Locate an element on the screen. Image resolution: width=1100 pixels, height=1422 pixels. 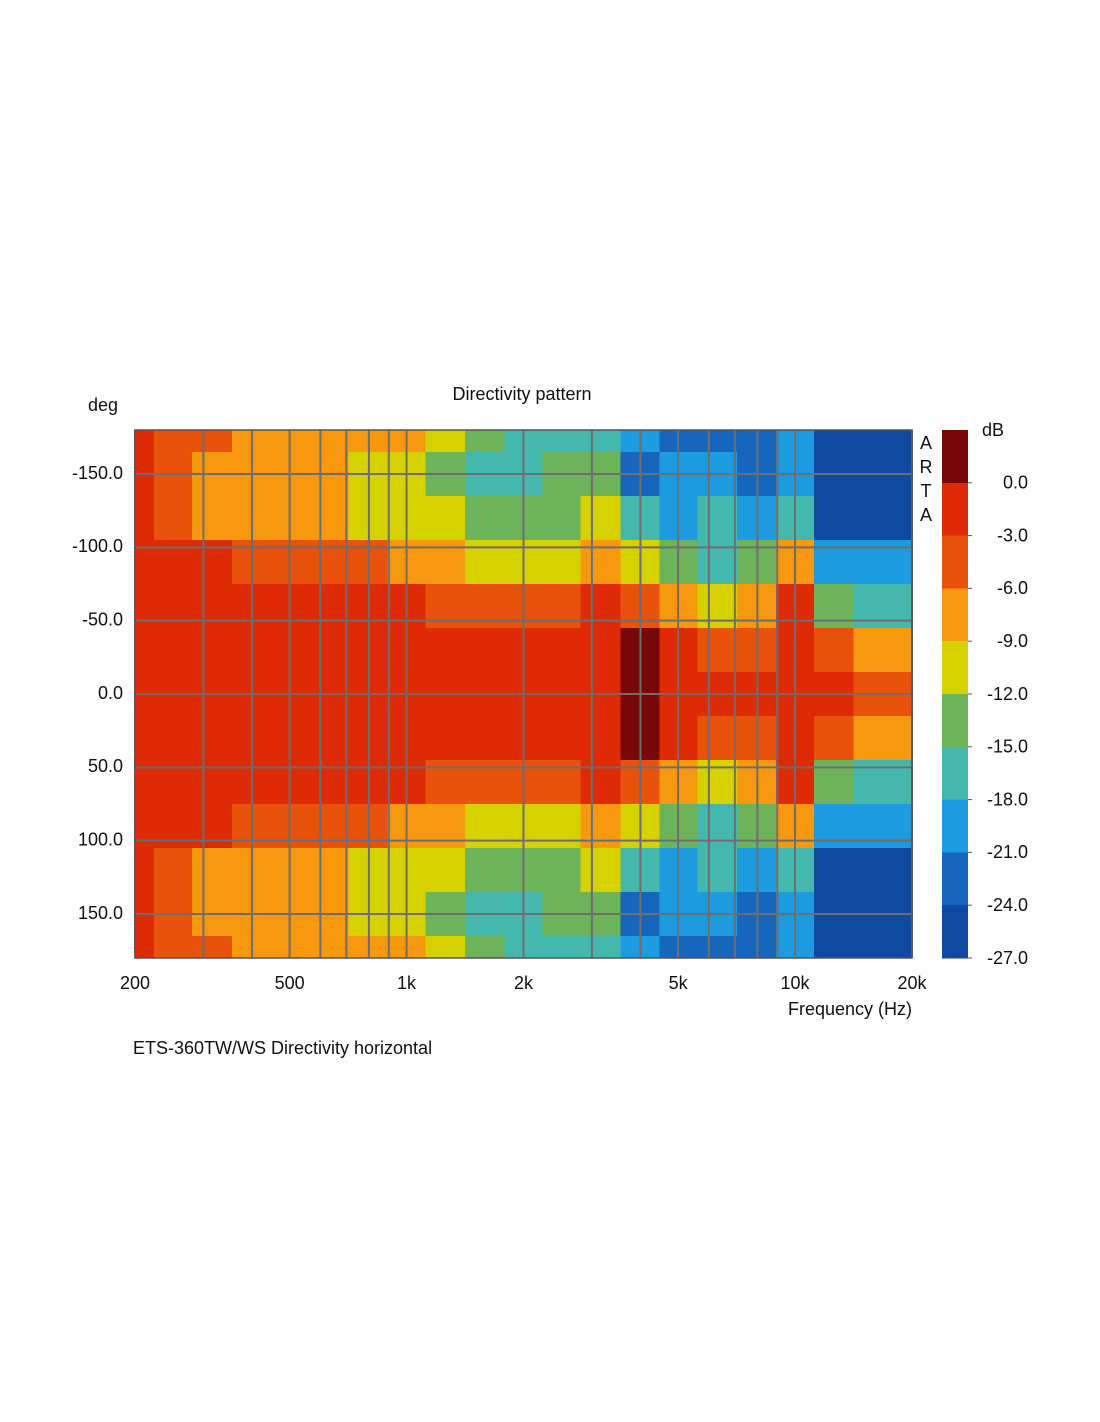
x-tick-label: 5k is located at coordinates (679, 983).